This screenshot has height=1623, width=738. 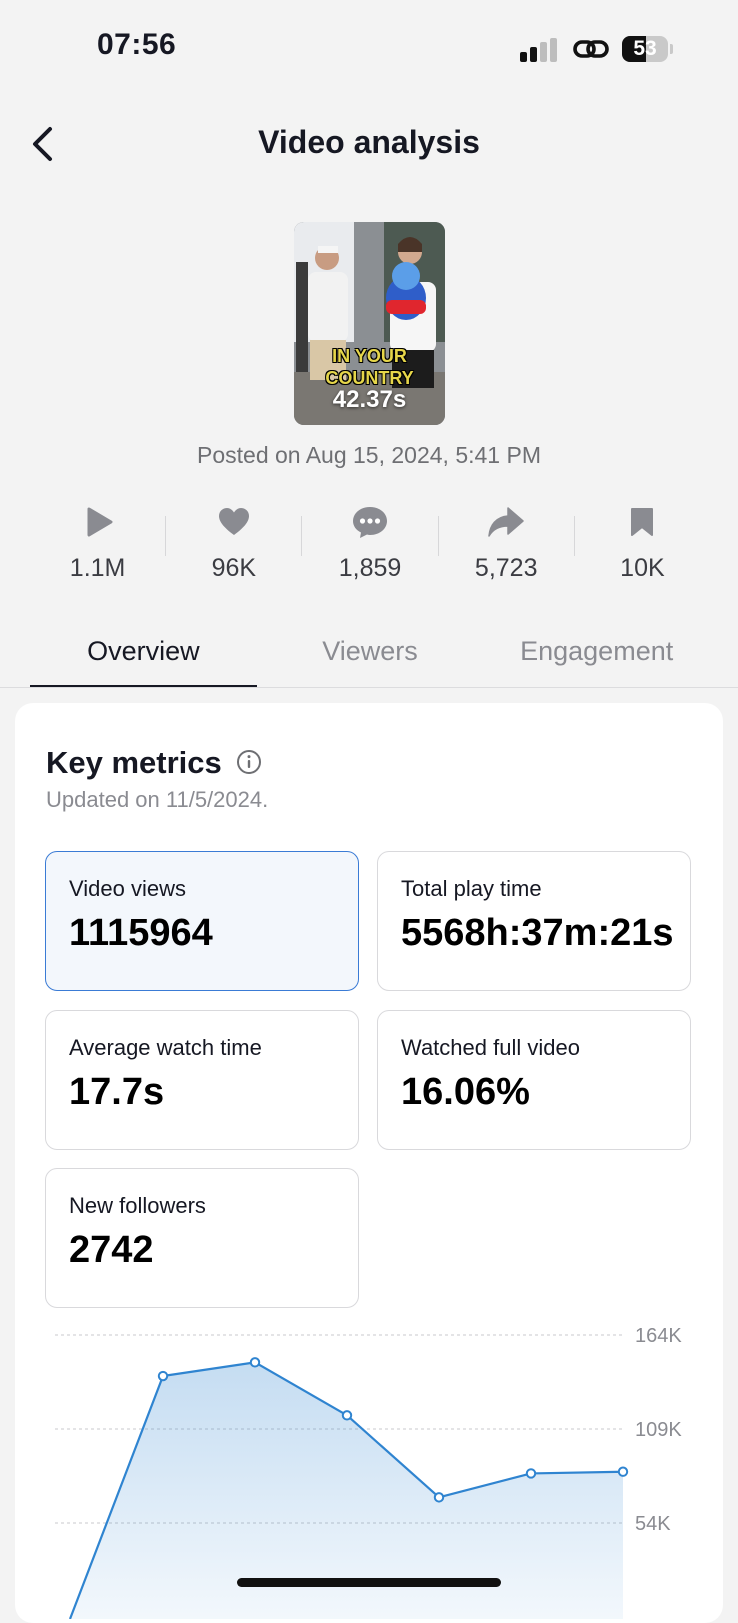 What do you see at coordinates (346, 1490) in the screenshot?
I see `series-area` at bounding box center [346, 1490].